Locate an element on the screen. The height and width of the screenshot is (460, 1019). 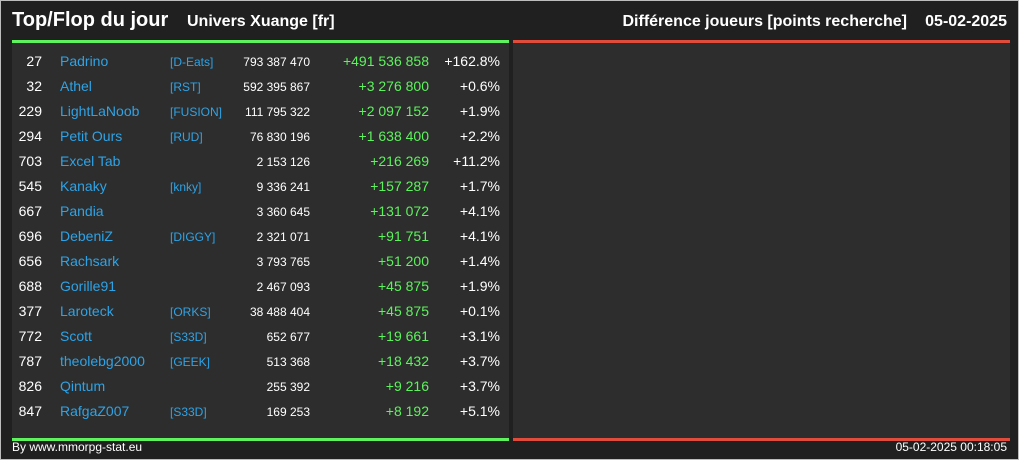
alliance-tag-link: [FUSION] is located at coordinates (196, 112).